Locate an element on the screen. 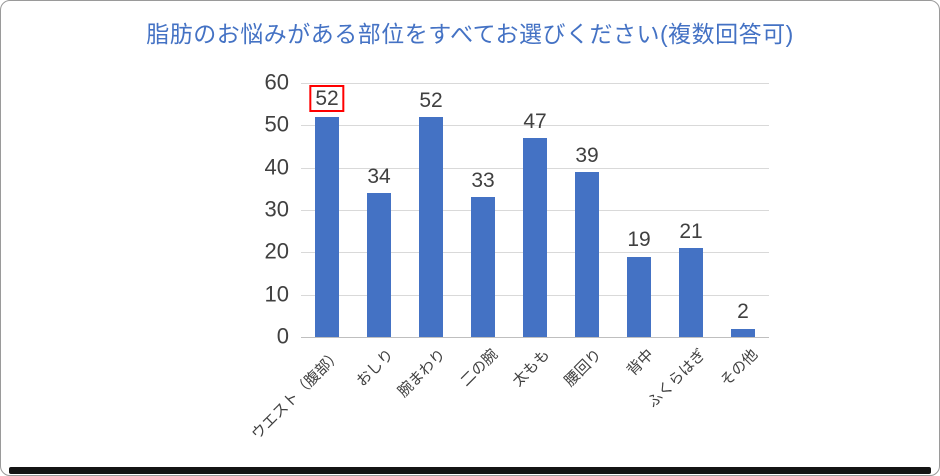 The width and height of the screenshot is (940, 476). y-tick-label: 20 is located at coordinates (276, 251).